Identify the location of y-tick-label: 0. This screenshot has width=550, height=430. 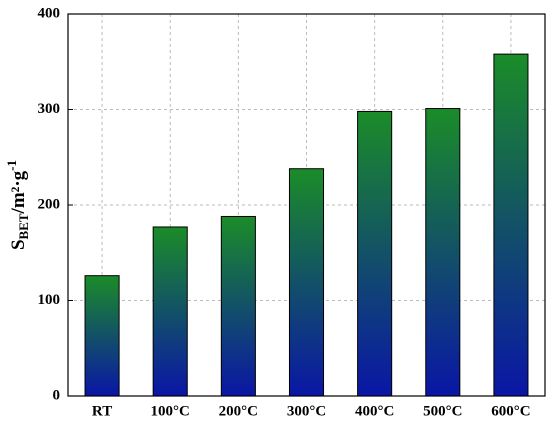
(57, 395).